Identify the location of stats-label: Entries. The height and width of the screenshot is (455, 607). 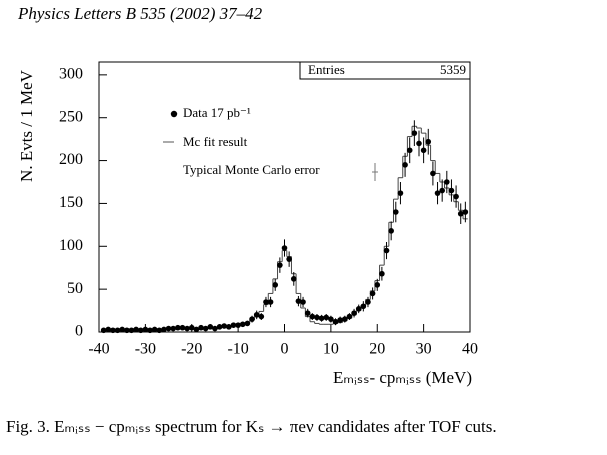
(326, 69).